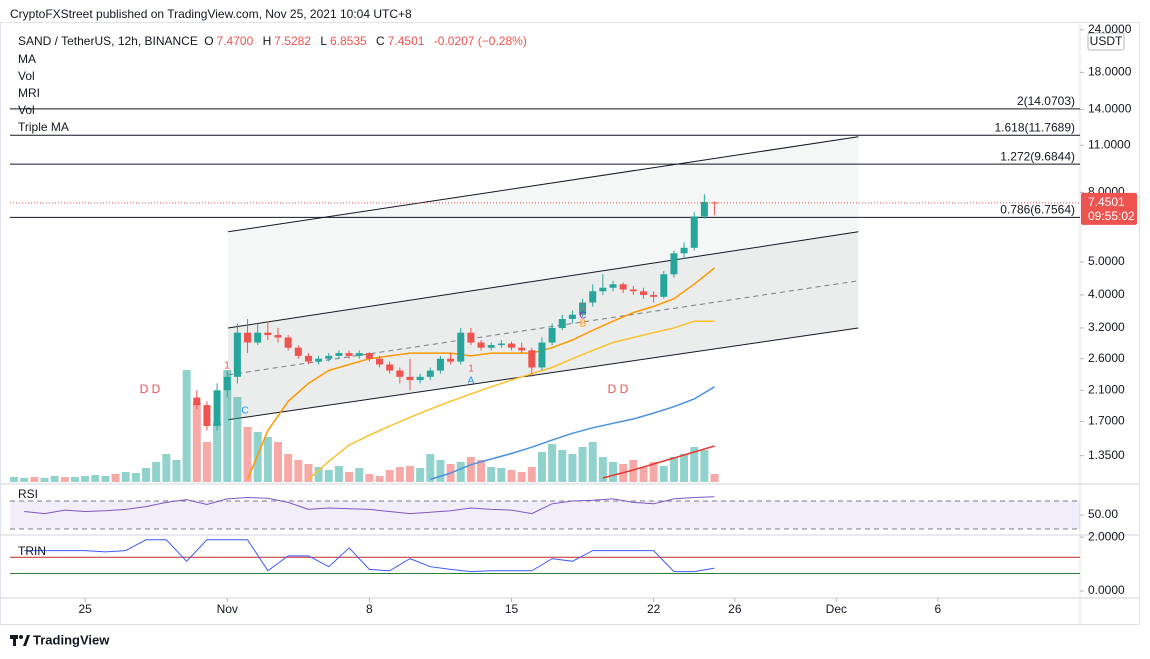 Image resolution: width=1150 pixels, height=659 pixels. Describe the element at coordinates (1106, 590) in the screenshot. I see `y-tick-label: 0.0000` at that location.